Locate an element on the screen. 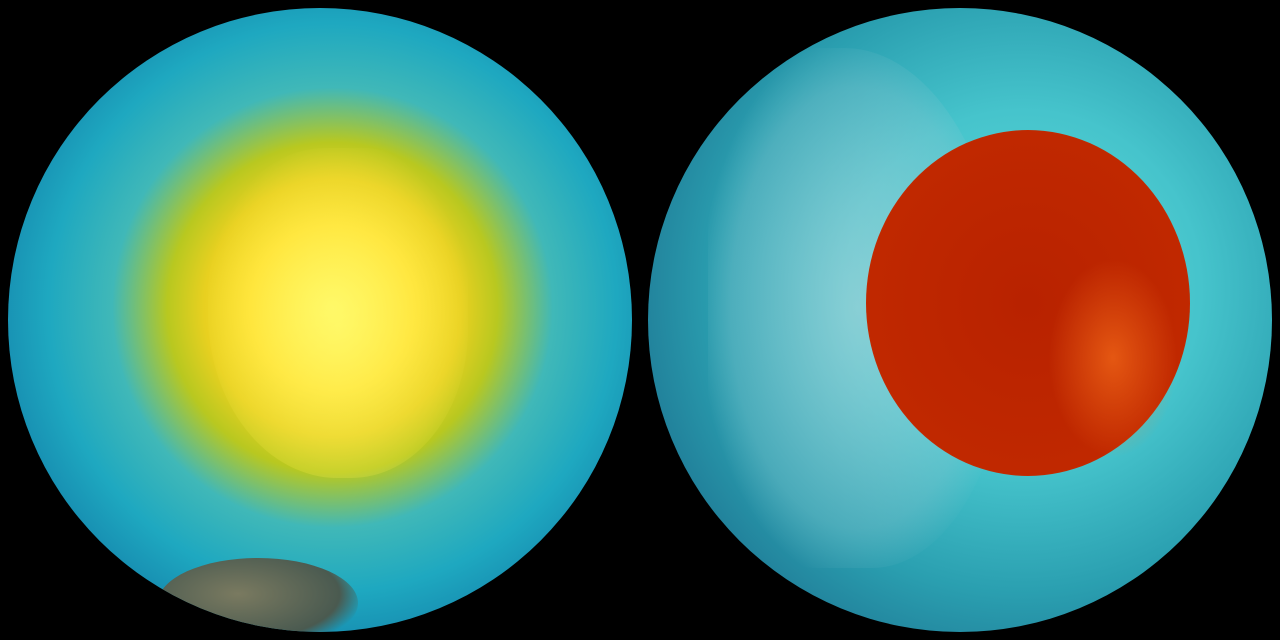 This screenshot has height=640, width=1280. antarctica-landmass is located at coordinates (338, 313).